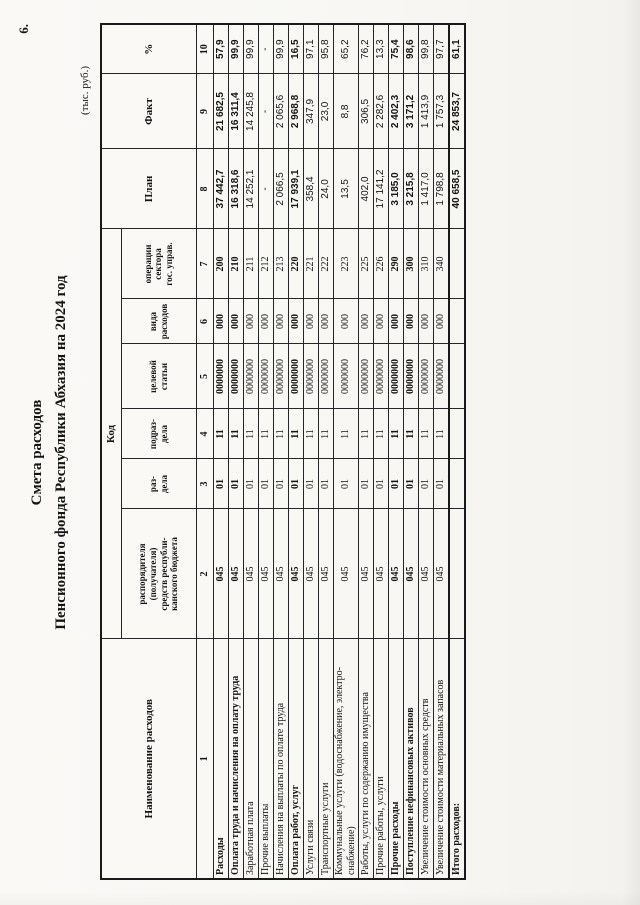 This screenshot has width=640, height=905. I want to click on row-value-cell: 95,8, so click(325, 48).